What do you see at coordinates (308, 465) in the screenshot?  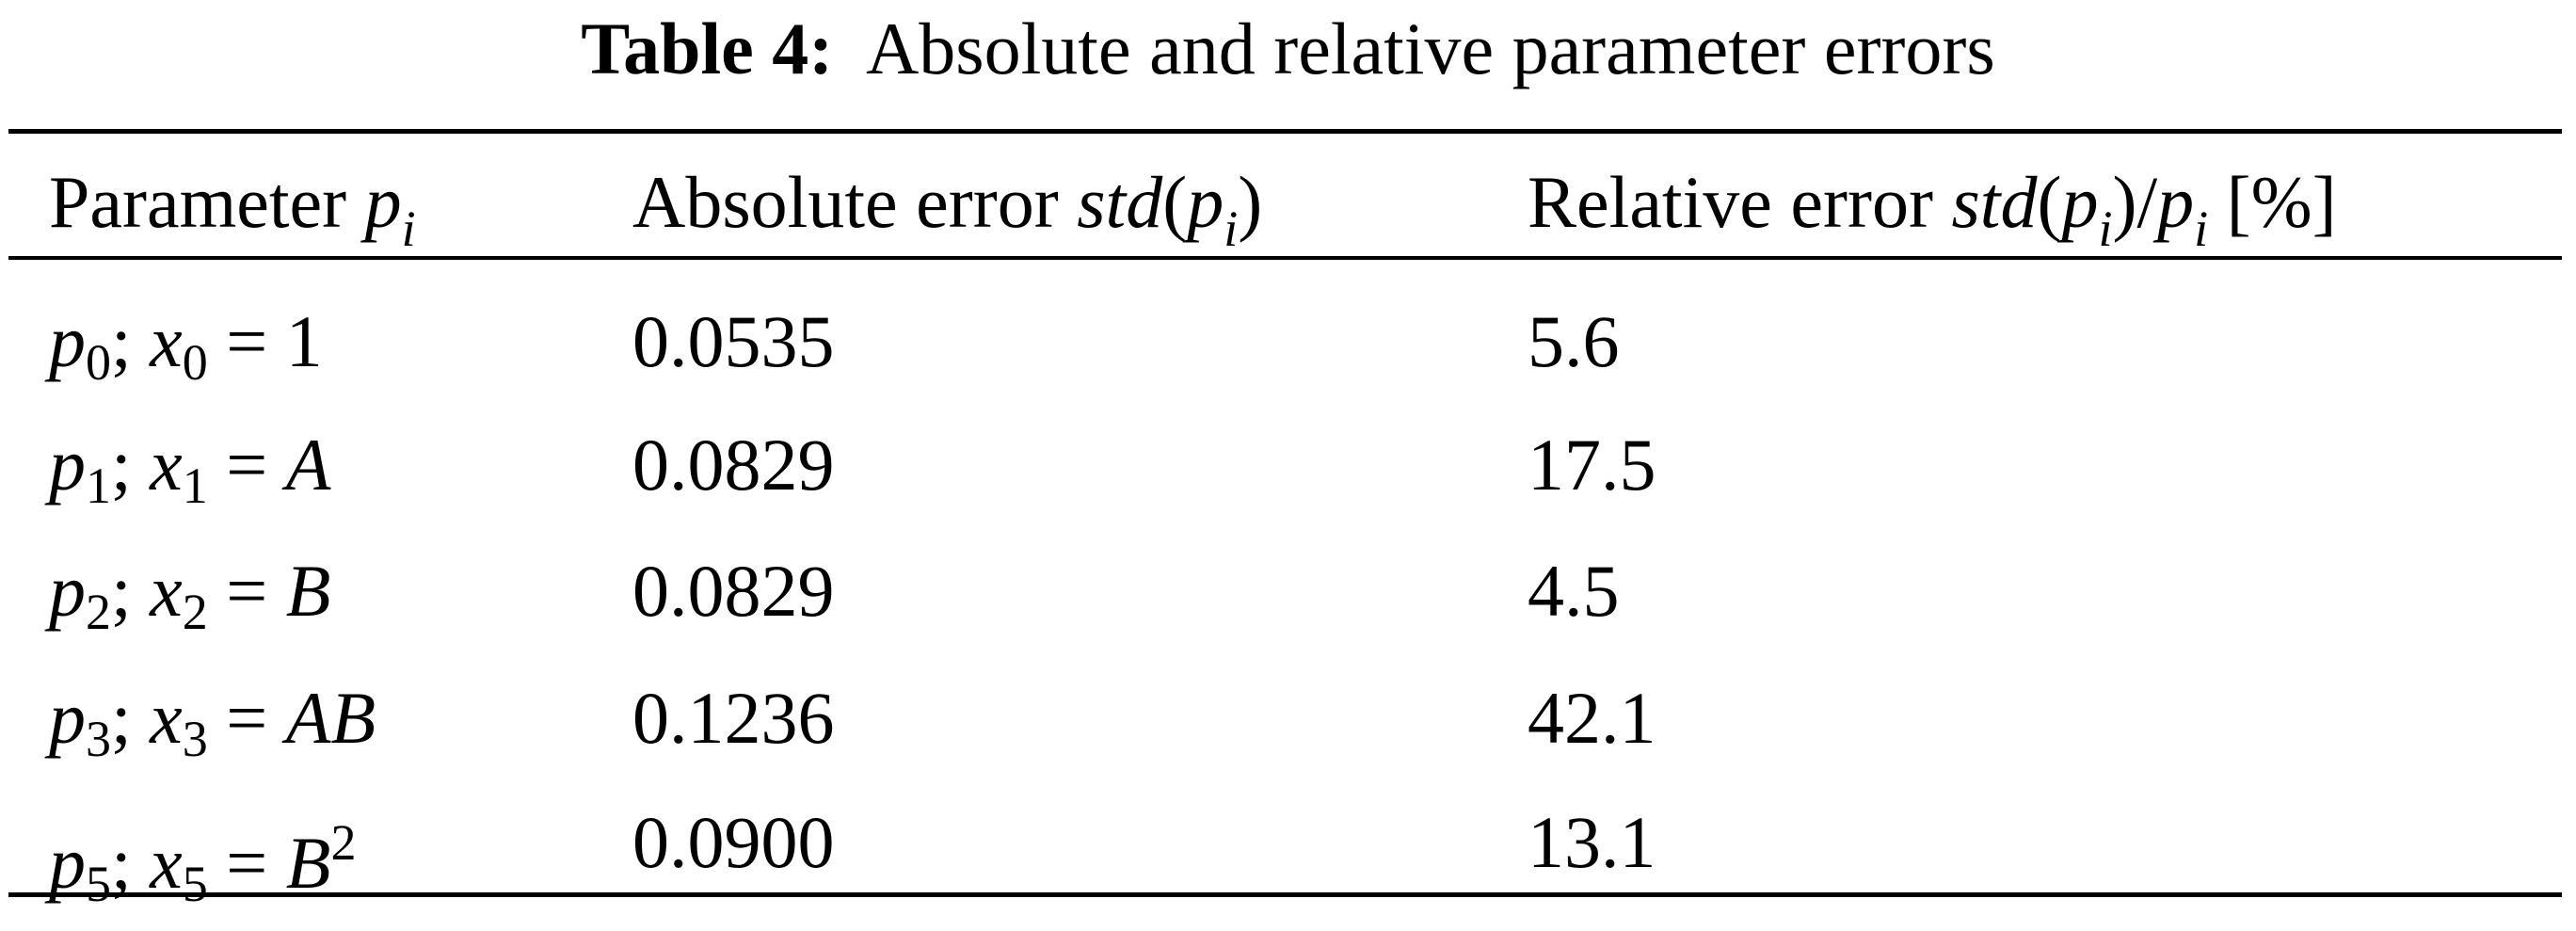 I see `text-segment: A` at bounding box center [308, 465].